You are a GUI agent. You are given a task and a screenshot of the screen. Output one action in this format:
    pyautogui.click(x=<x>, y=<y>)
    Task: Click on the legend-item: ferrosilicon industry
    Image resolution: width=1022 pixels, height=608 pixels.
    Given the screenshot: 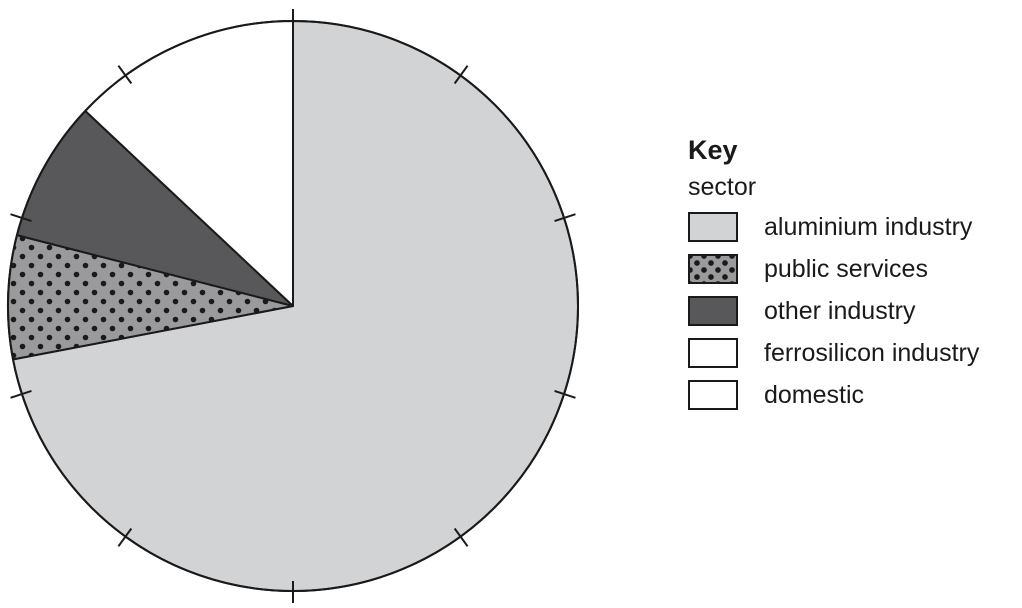 What is the action you would take?
    pyautogui.click(x=833, y=353)
    